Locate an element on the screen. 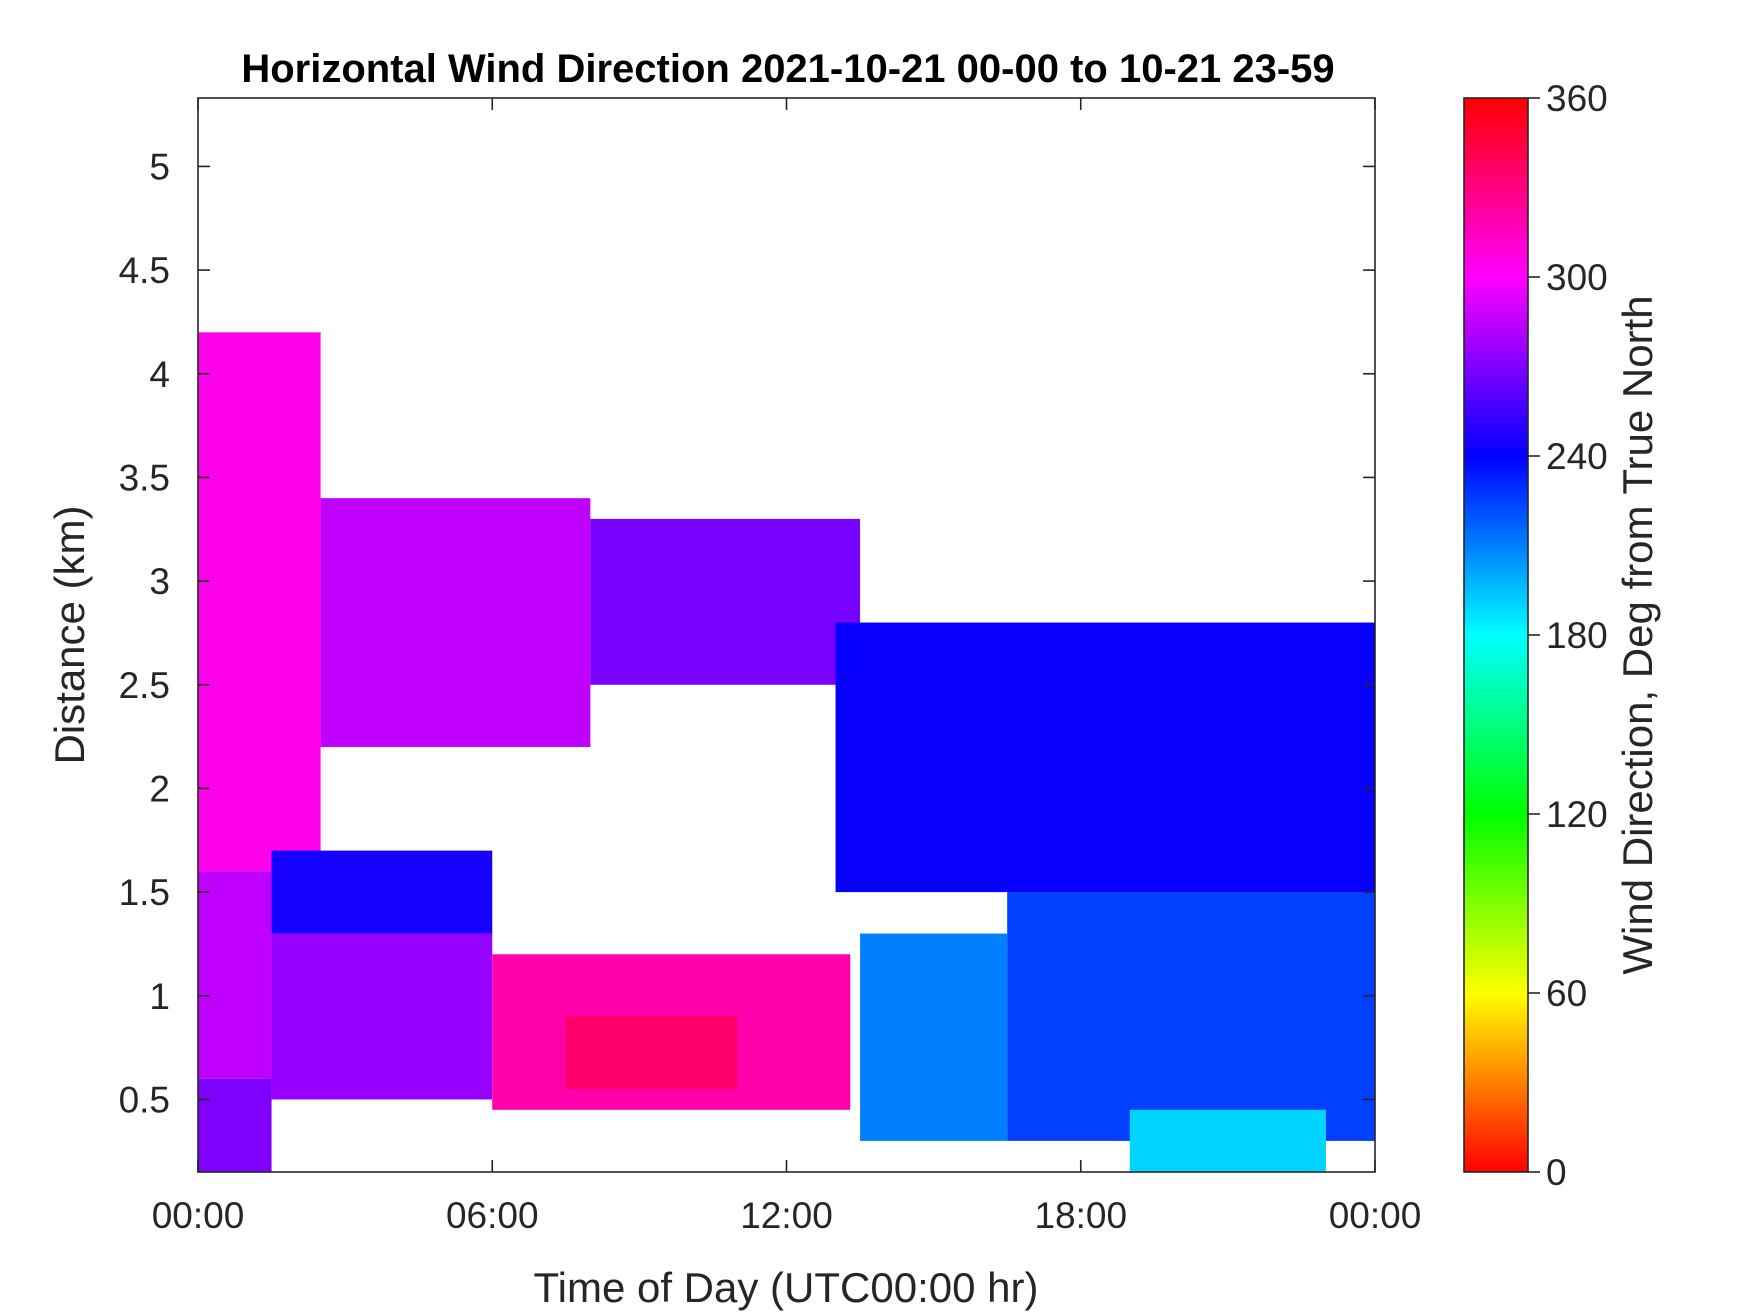 The height and width of the screenshot is (1313, 1750). y-tick-label: 4 is located at coordinates (159, 374).